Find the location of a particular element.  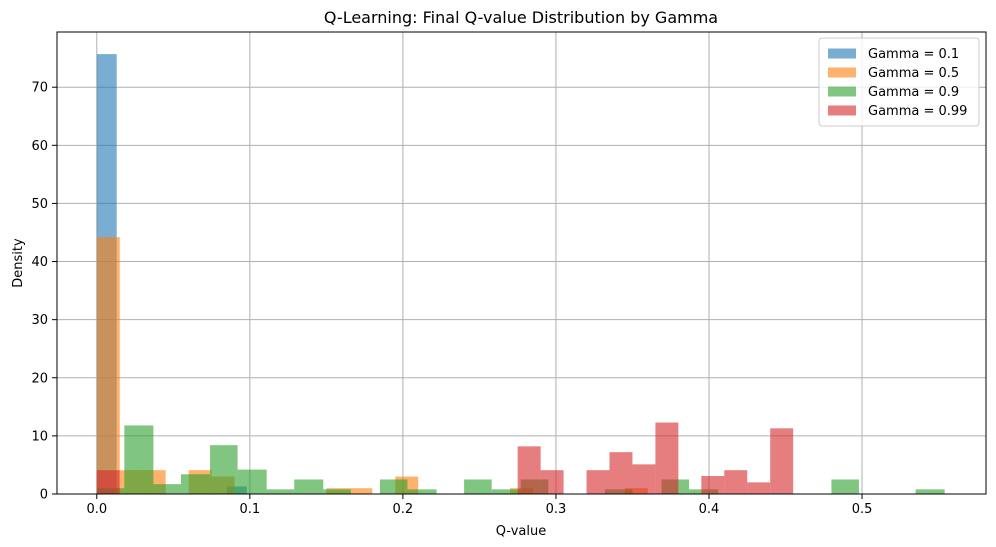

y-tick-label: 40 is located at coordinates (39, 262).